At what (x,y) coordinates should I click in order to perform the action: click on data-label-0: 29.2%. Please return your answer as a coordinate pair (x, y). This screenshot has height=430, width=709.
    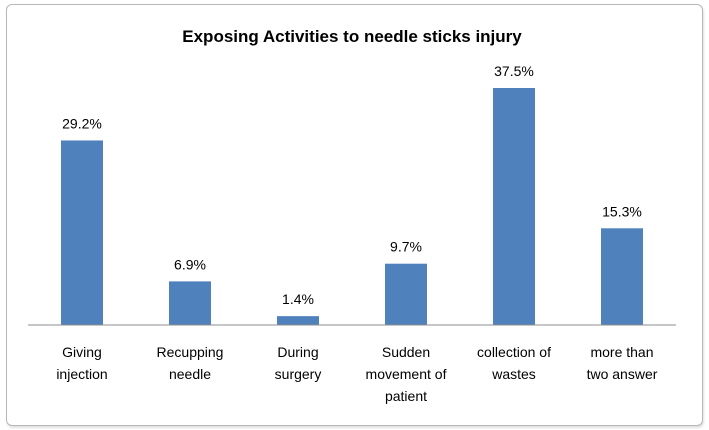
    Looking at the image, I should click on (82, 123).